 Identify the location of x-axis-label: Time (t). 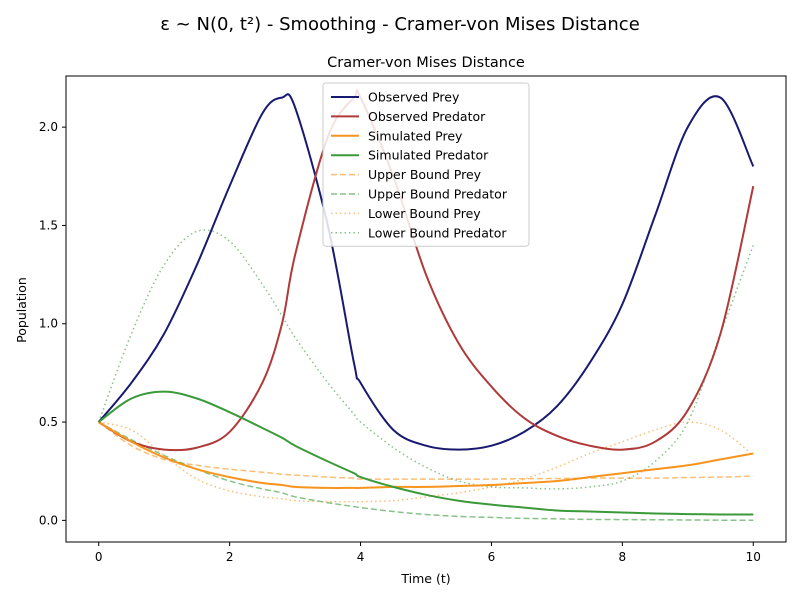
(425, 578).